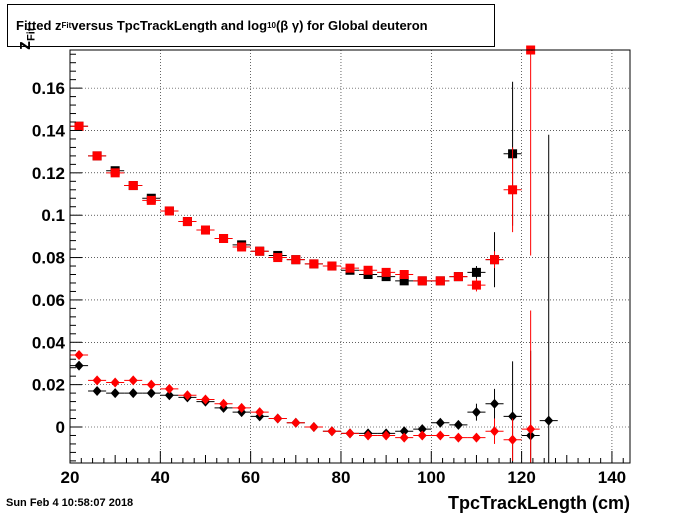 This screenshot has width=700, height=514. What do you see at coordinates (612, 477) in the screenshot?
I see `x-tick-label: 140` at bounding box center [612, 477].